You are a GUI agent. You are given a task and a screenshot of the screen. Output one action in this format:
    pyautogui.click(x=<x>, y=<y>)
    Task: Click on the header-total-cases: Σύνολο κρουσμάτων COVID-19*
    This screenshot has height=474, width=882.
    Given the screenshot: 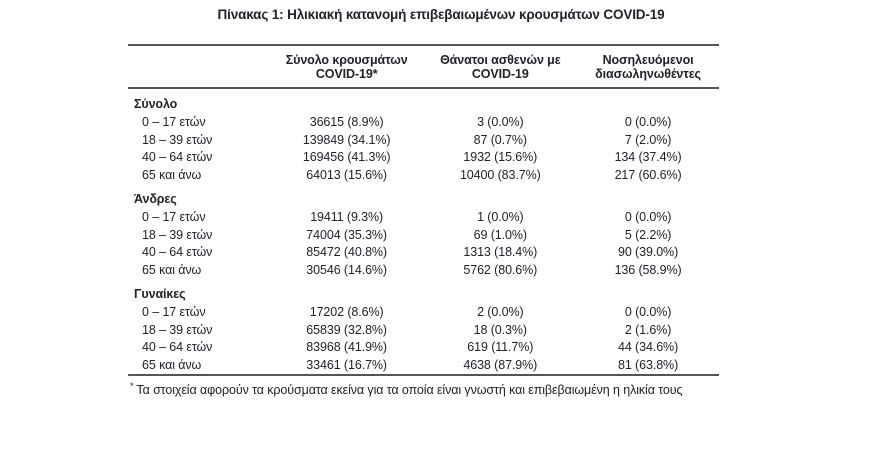 What is the action you would take?
    pyautogui.click(x=346, y=67)
    